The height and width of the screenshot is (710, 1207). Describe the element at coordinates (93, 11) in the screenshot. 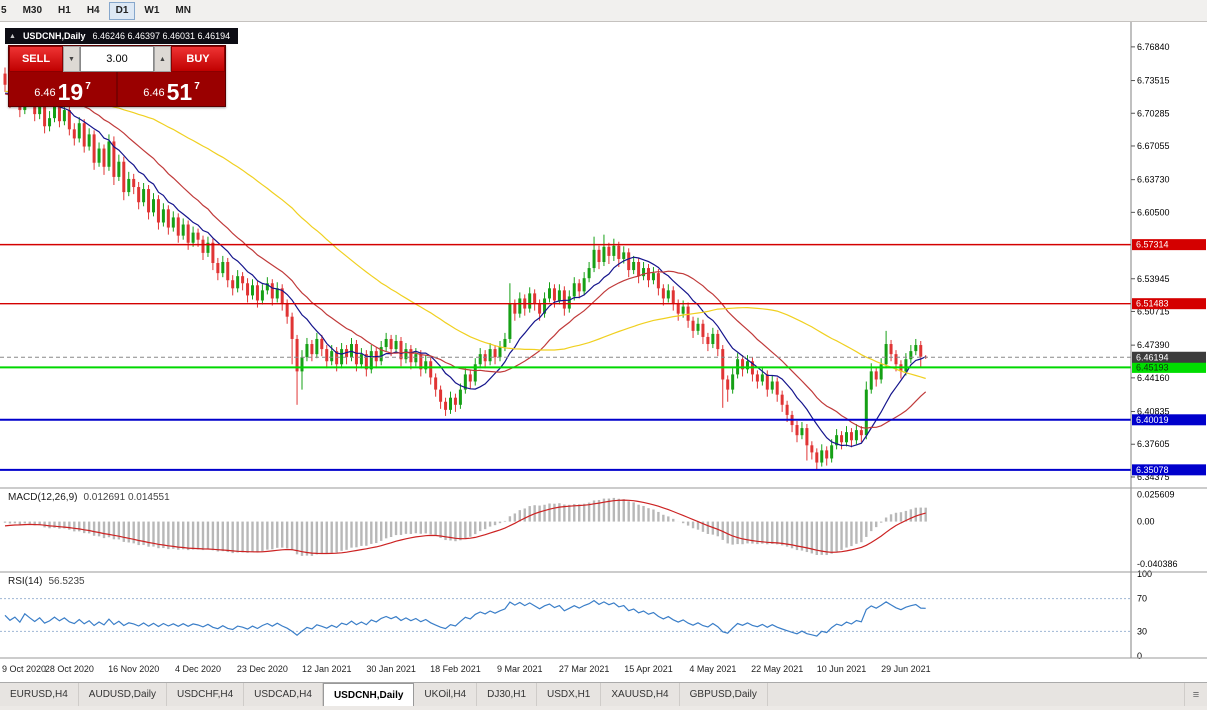

I see `timeframe-button-h4: H4` at that location.